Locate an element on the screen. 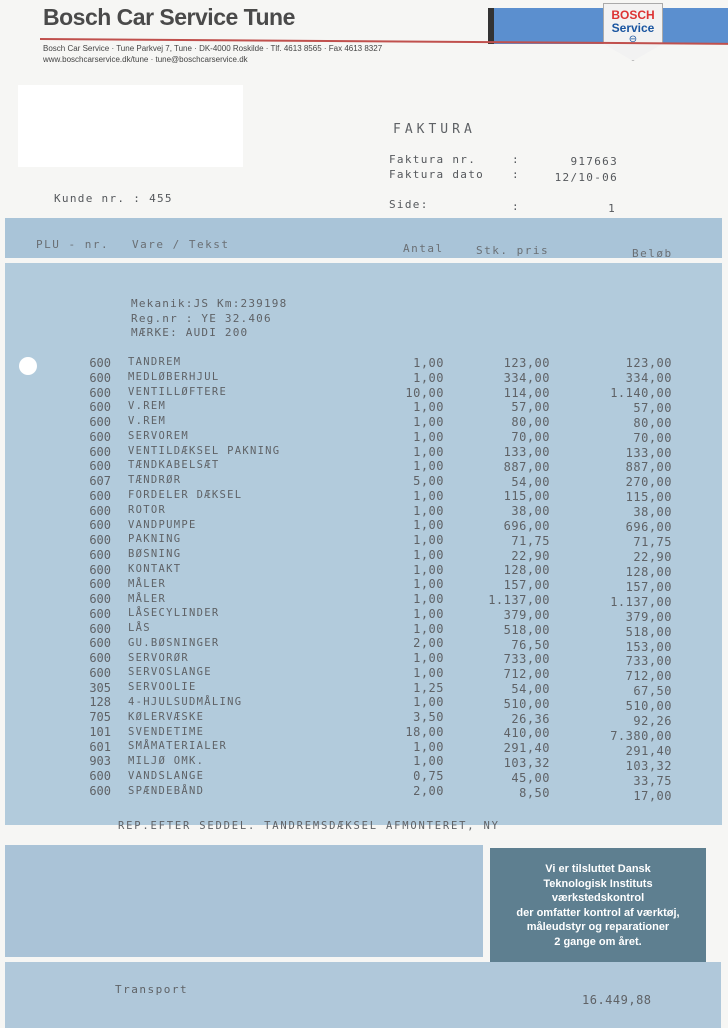 The width and height of the screenshot is (728, 1028). line-item-row: 600 MEDLØBERHJUL 1,00 334,00 334,00 is located at coordinates (364, 378).